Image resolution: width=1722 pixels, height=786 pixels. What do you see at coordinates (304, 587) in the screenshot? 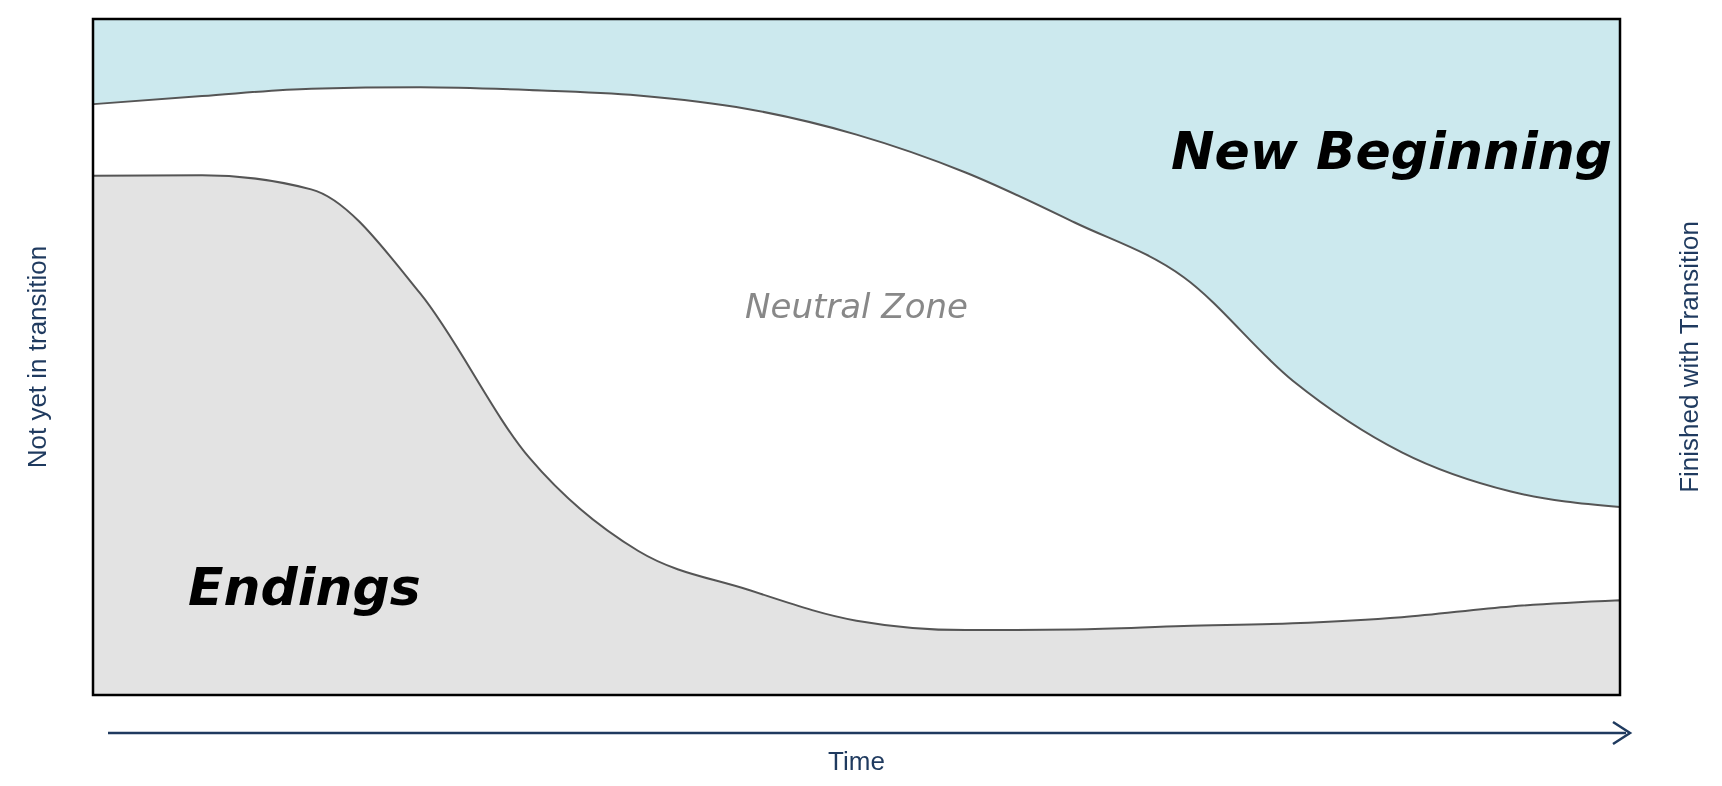
I see `series-label: Endings` at bounding box center [304, 587].